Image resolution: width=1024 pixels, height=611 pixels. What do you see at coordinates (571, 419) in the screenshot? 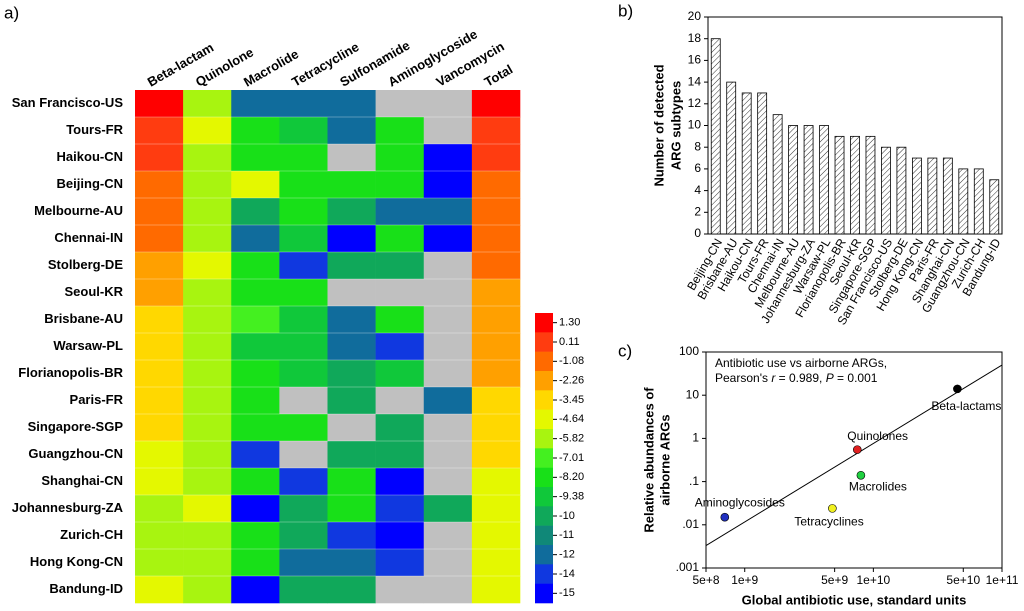
I see `colorbar-label: -4.64` at bounding box center [571, 419].